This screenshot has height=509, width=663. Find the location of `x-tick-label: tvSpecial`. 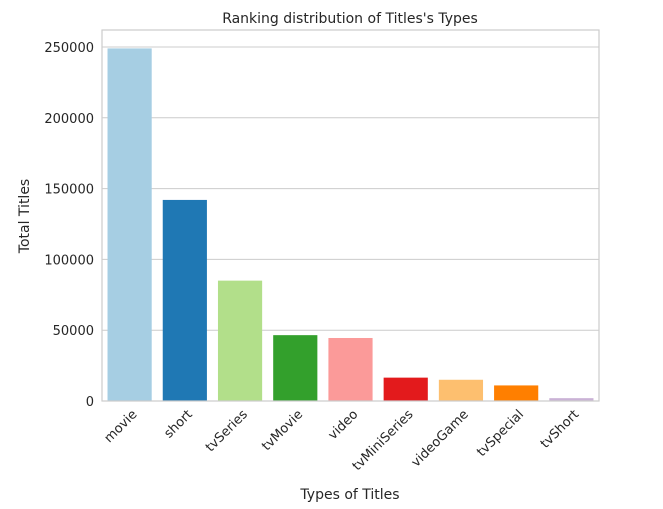

x-tick-label: tvSpecial is located at coordinates (500, 433).